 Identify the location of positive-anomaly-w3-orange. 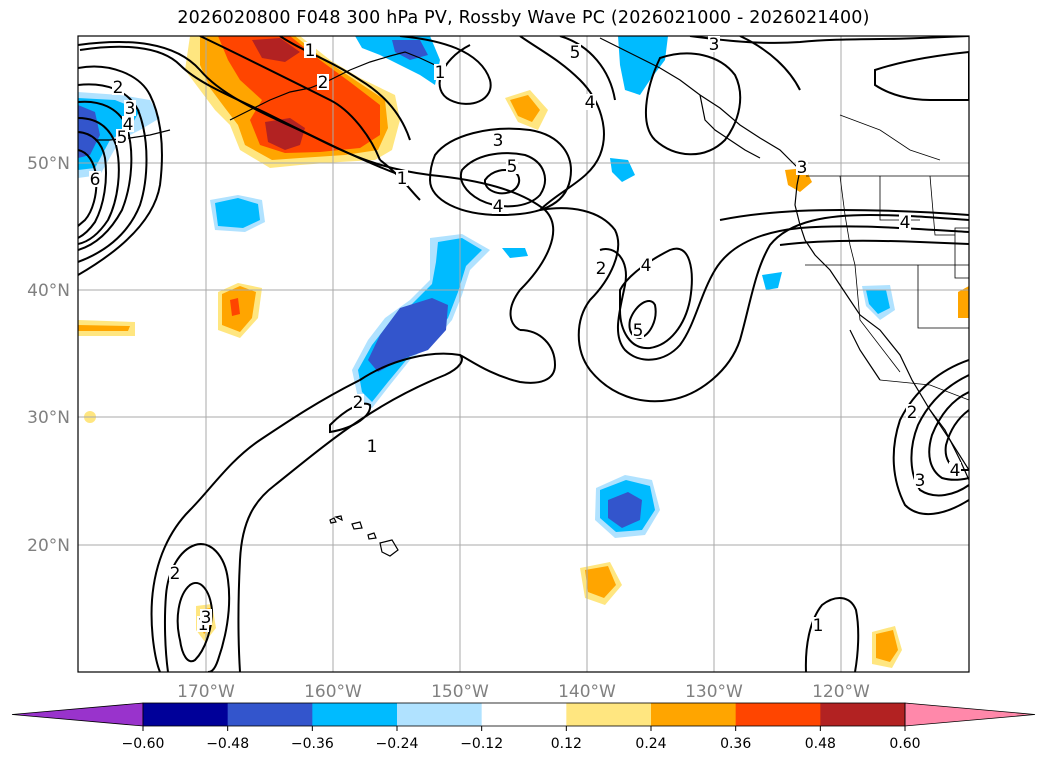
(104, 328).